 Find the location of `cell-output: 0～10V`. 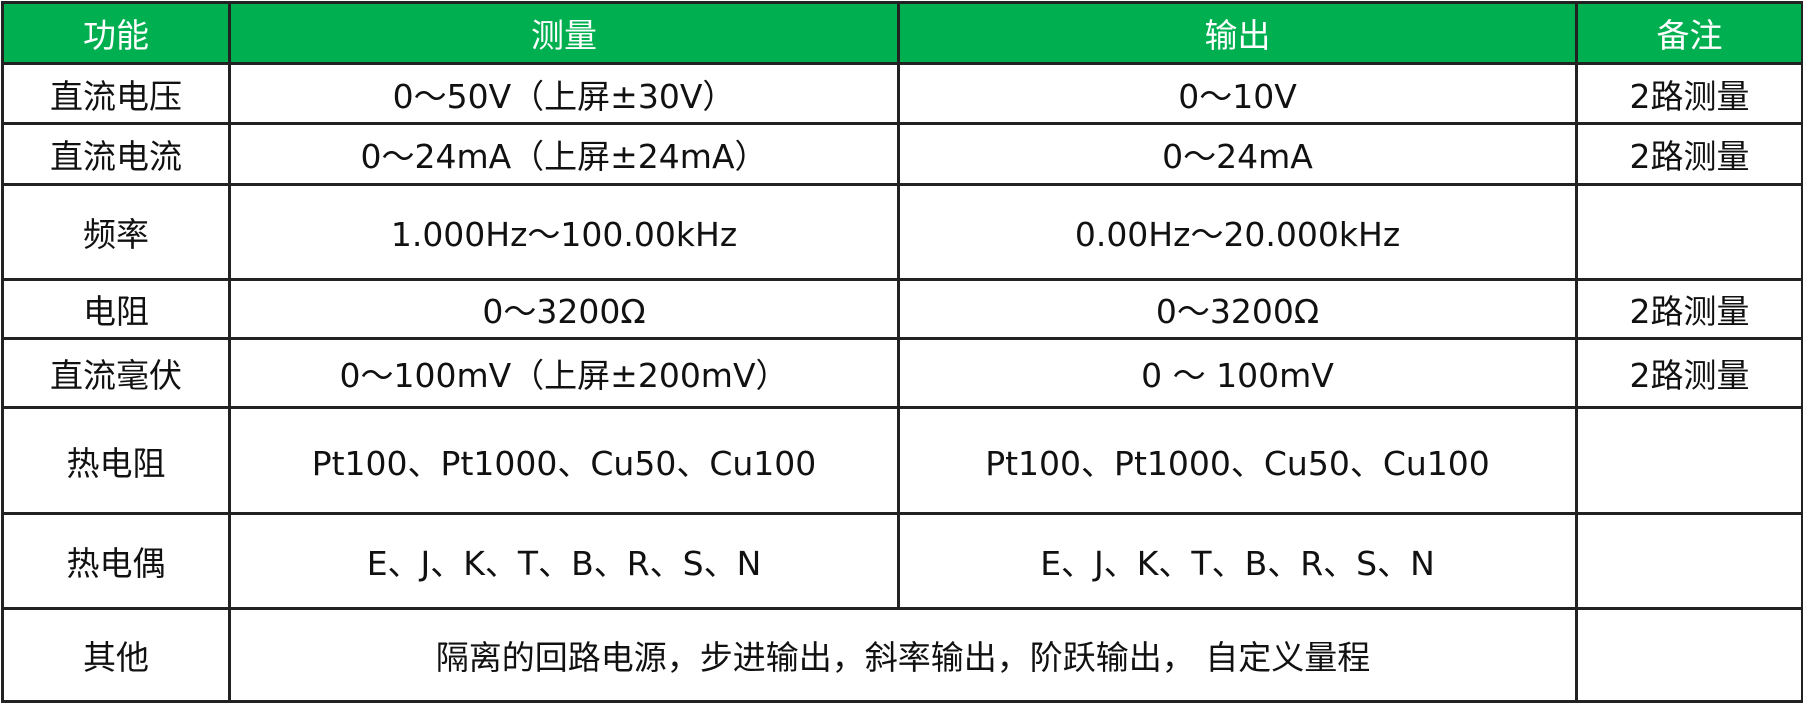

cell-output: 0～10V is located at coordinates (1237, 93).